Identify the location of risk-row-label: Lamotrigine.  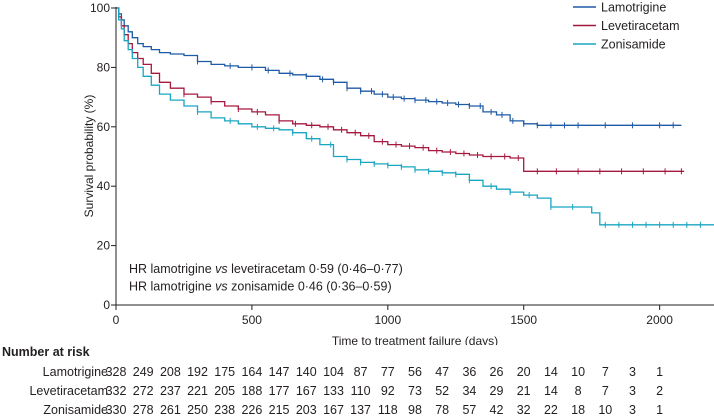
(75, 372).